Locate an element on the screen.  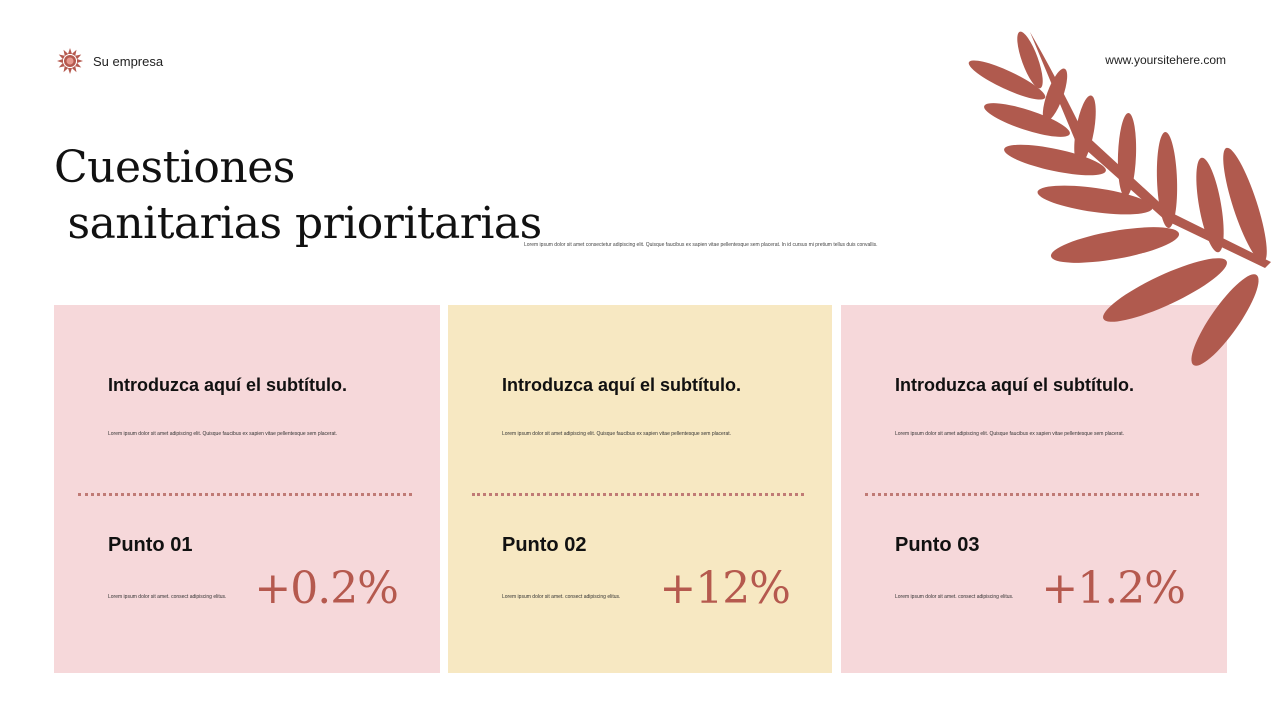
website-url: www.yoursitehere.com is located at coordinates (1165, 60).